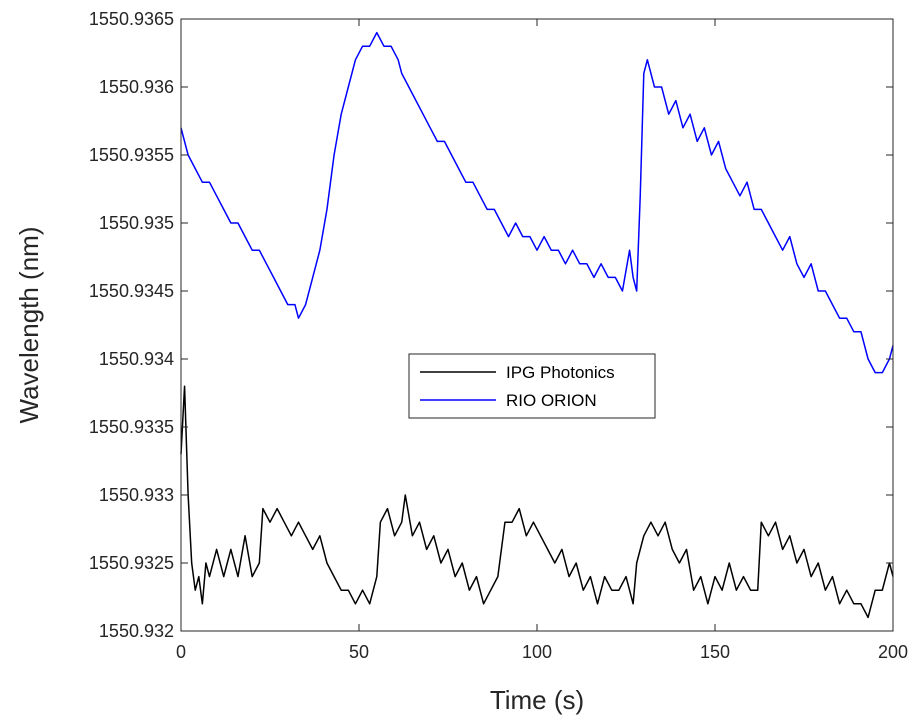 The width and height of the screenshot is (914, 723). I want to click on y-tick-label: 1550.936, so click(136, 87).